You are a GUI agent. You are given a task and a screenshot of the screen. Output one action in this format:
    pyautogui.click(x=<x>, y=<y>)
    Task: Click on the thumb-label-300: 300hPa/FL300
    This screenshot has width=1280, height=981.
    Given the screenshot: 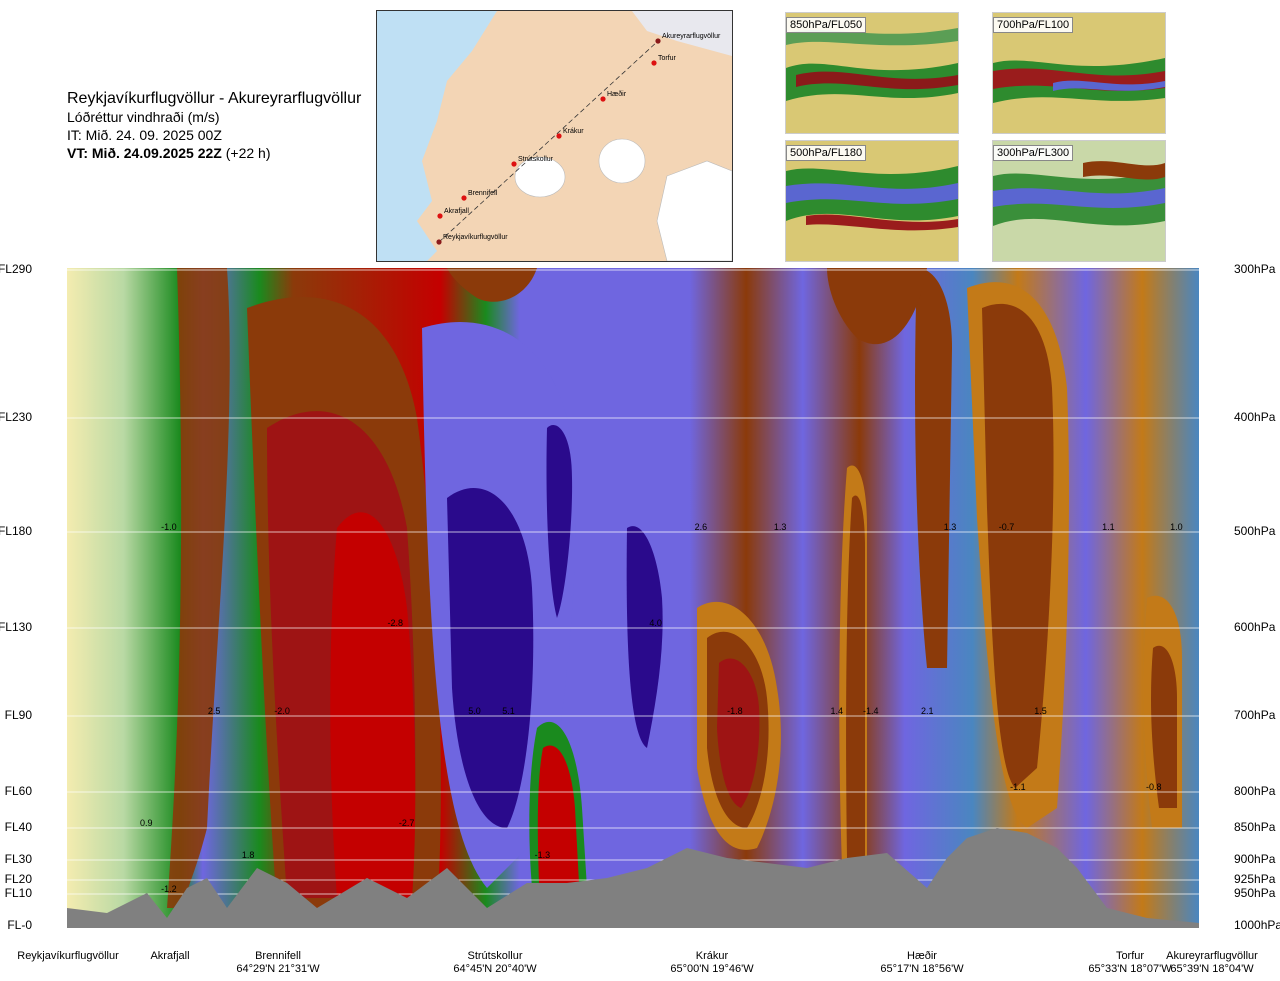 What is the action you would take?
    pyautogui.click(x=1033, y=153)
    